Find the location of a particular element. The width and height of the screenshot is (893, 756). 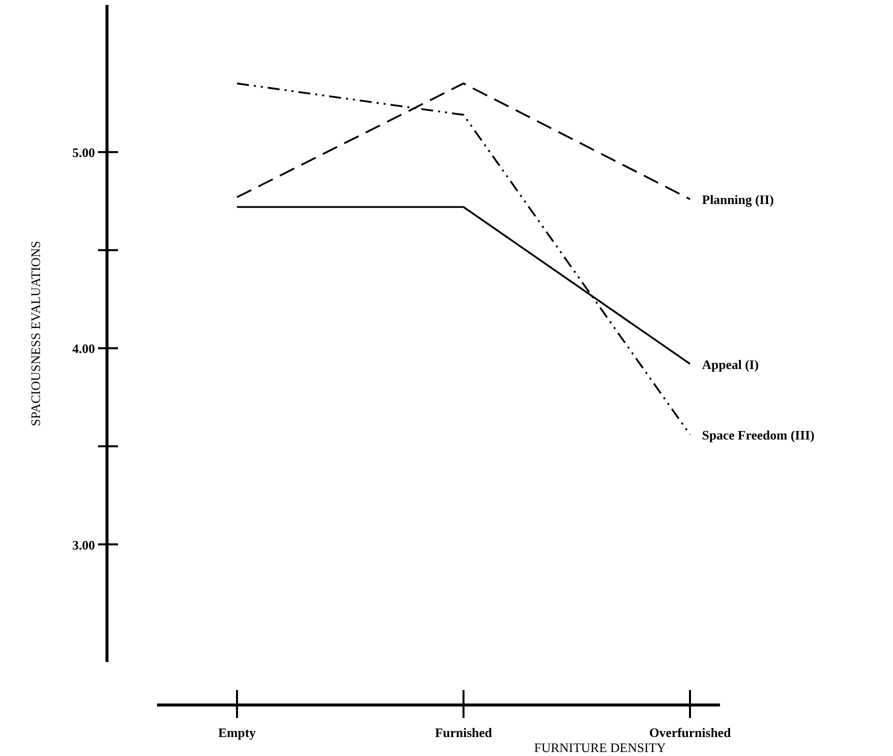

y-tick-label: 3.00 is located at coordinates (83, 544).